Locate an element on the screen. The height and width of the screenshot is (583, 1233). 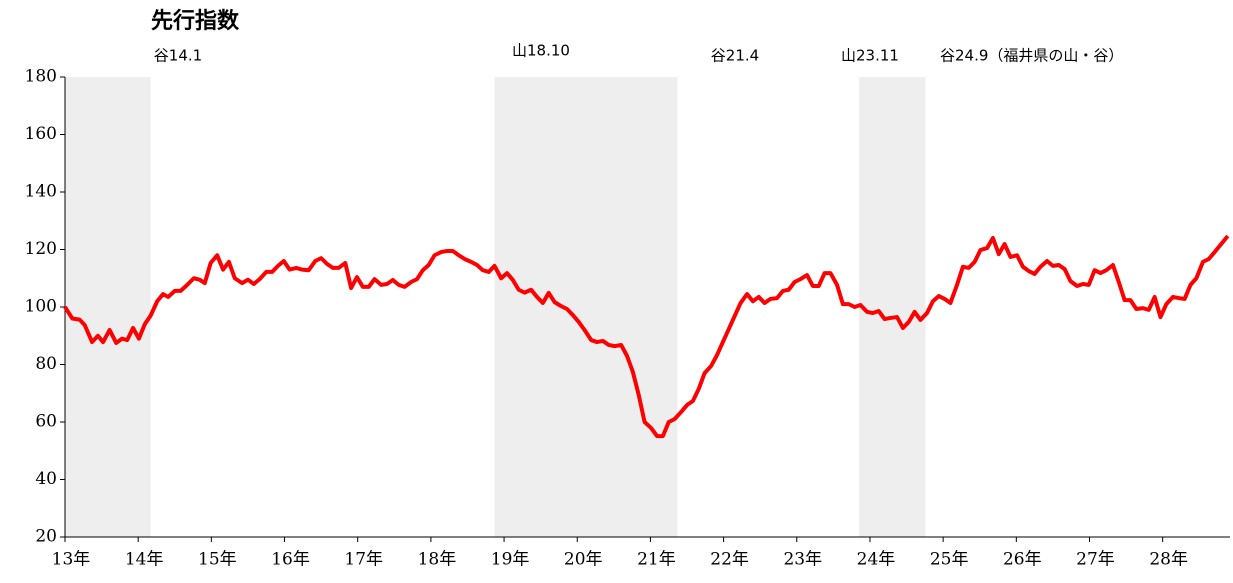
x-tick-label: 13年 is located at coordinates (71, 560).